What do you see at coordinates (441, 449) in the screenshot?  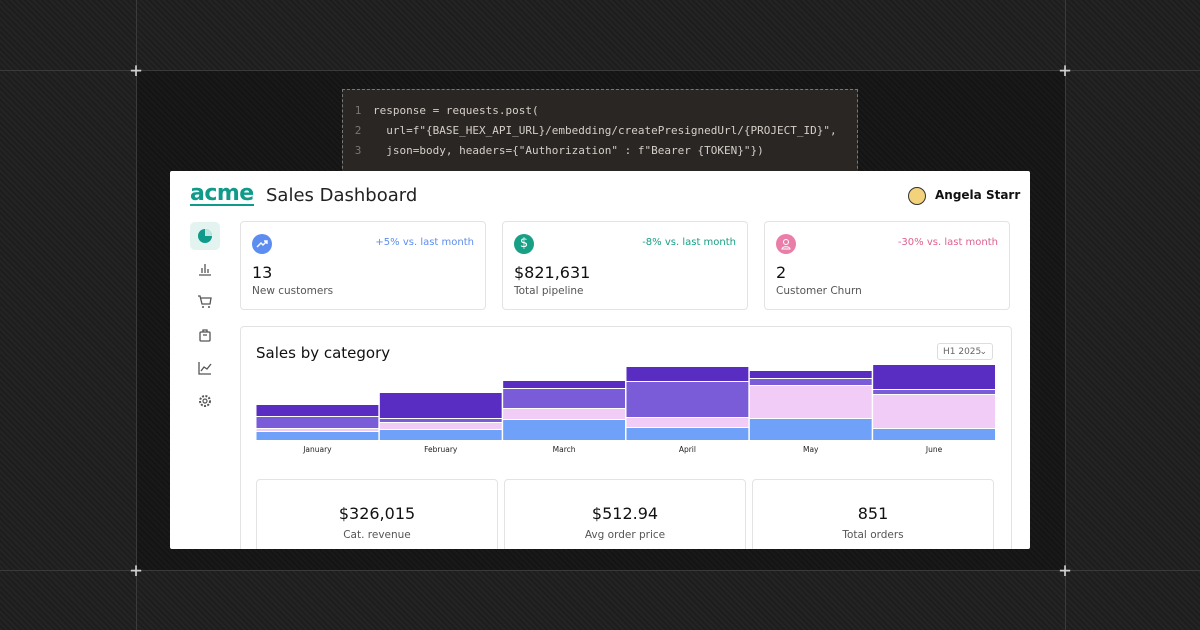 I see `x-tick-label: February` at bounding box center [441, 449].